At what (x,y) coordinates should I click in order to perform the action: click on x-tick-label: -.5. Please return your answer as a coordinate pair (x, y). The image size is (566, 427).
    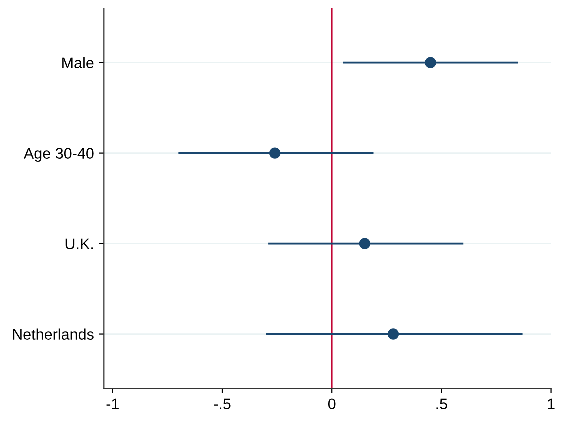
    Looking at the image, I should click on (222, 404).